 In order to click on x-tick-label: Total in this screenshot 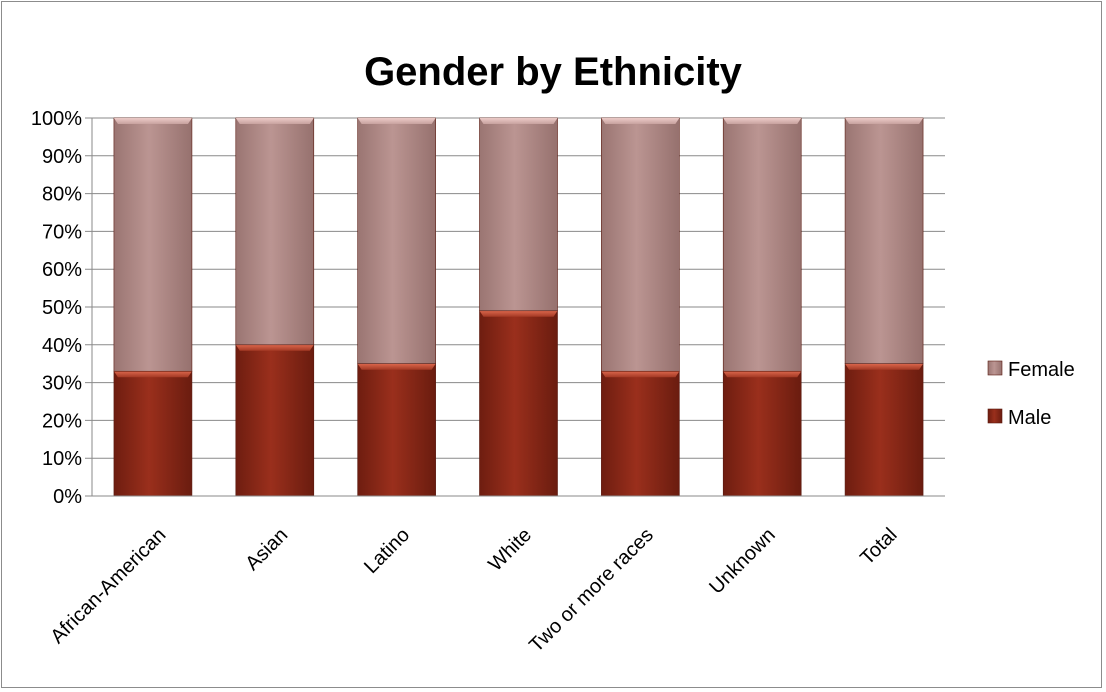, I will do `click(878, 546)`.